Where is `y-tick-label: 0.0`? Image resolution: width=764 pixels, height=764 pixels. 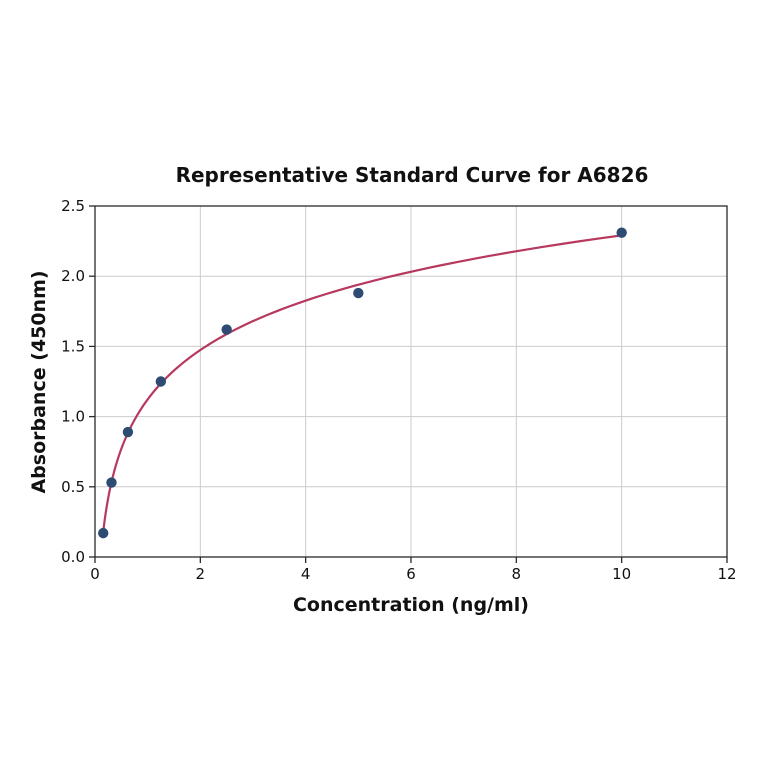
y-tick-label: 0.0 is located at coordinates (73, 557).